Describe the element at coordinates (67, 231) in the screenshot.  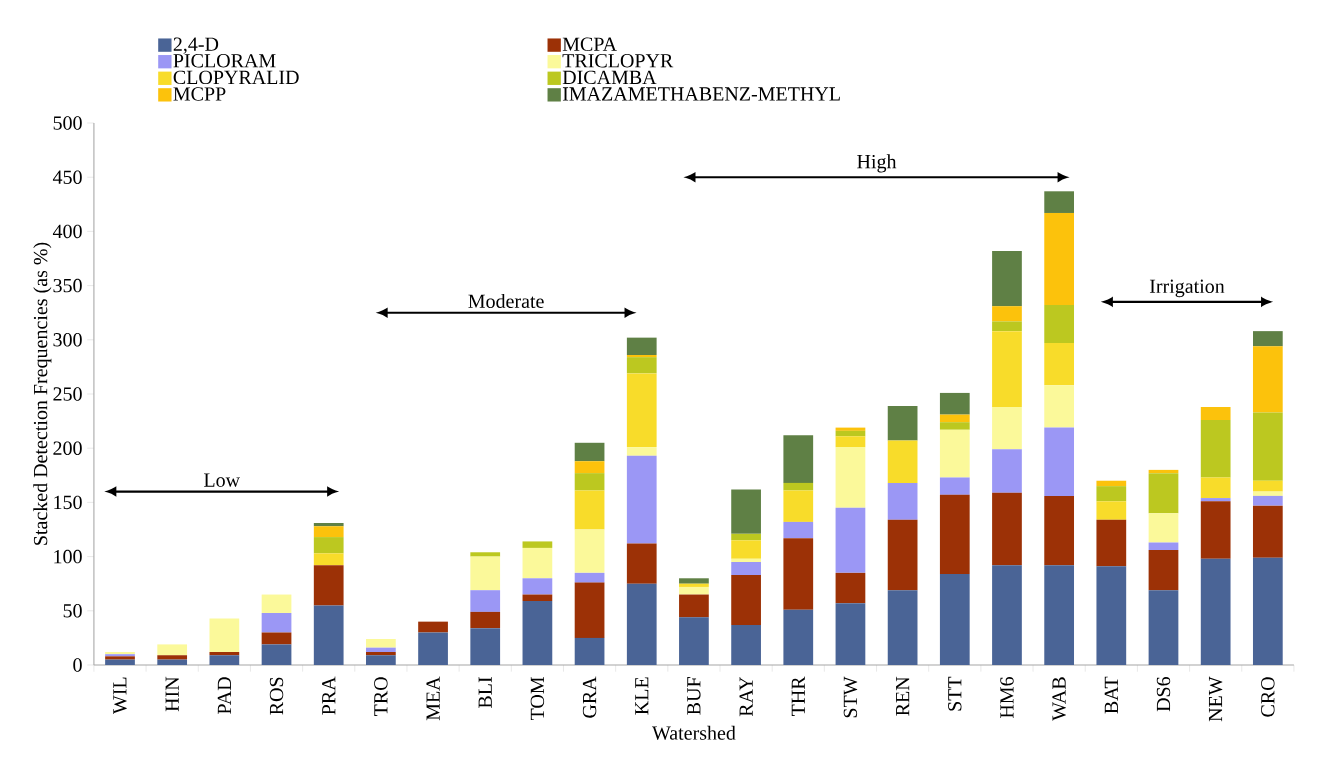
I see `y-tick-label: 400` at that location.